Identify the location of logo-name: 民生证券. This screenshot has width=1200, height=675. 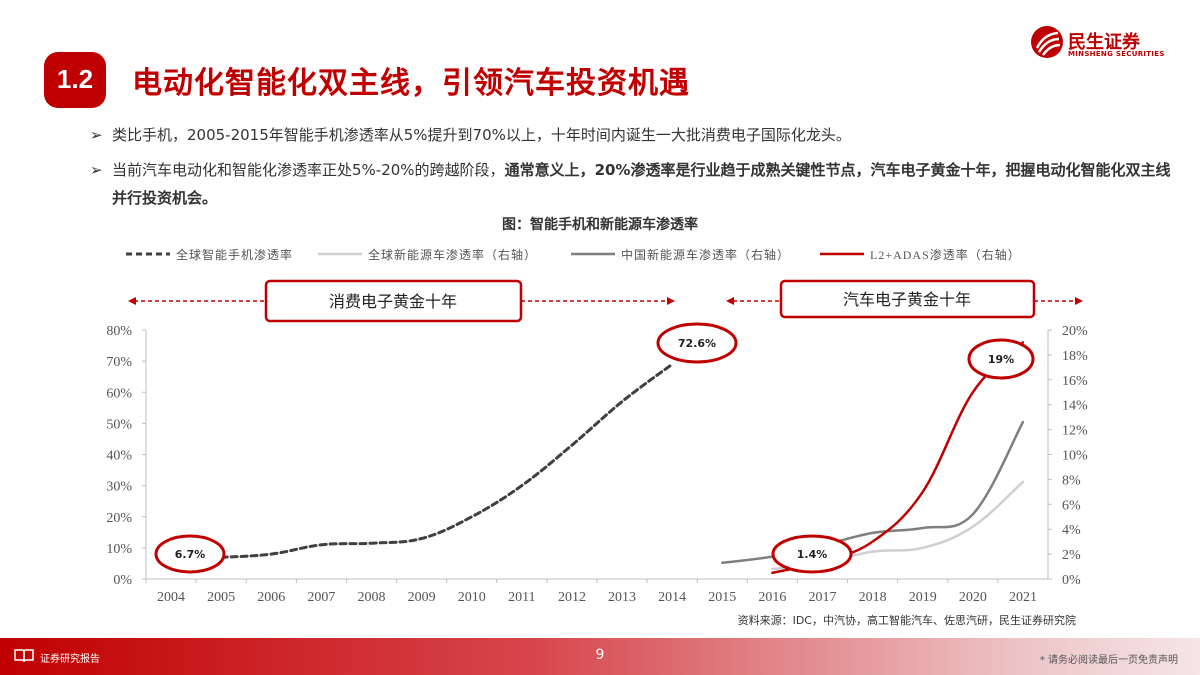
(1104, 42).